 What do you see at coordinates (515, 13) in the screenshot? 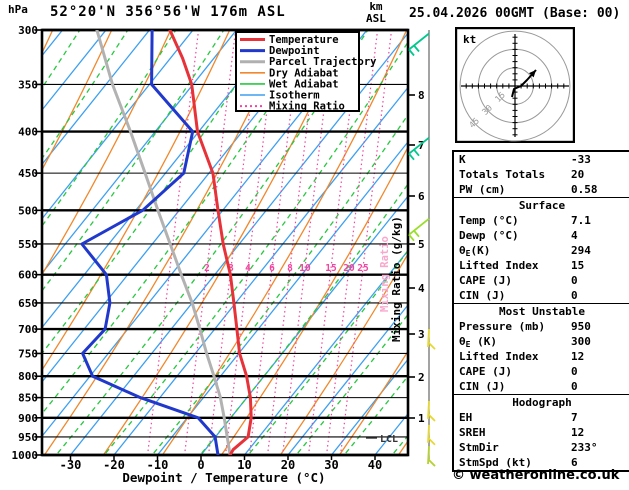
I see `run-date-title: 25.04.2026 00GMT (Base: 00)` at bounding box center [515, 13].